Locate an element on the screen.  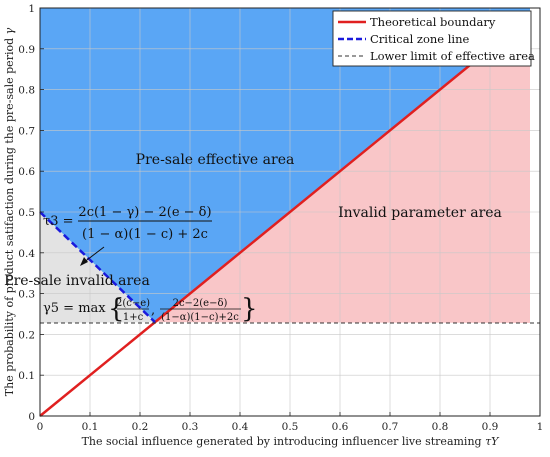
y-tick-label: 0.4 is located at coordinates (26, 254).